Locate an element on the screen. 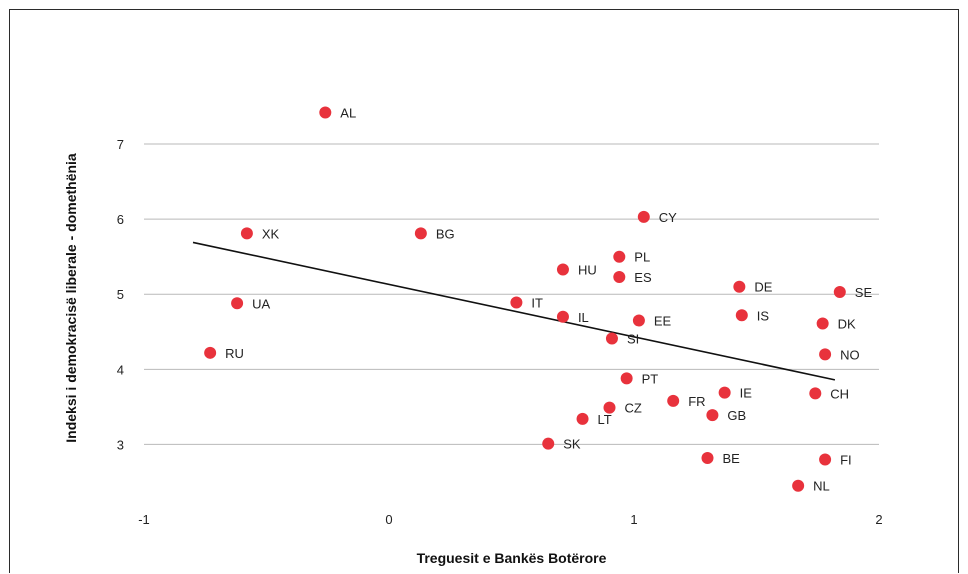 The height and width of the screenshot is (574, 968). x-tick-label: -1 is located at coordinates (144, 519).